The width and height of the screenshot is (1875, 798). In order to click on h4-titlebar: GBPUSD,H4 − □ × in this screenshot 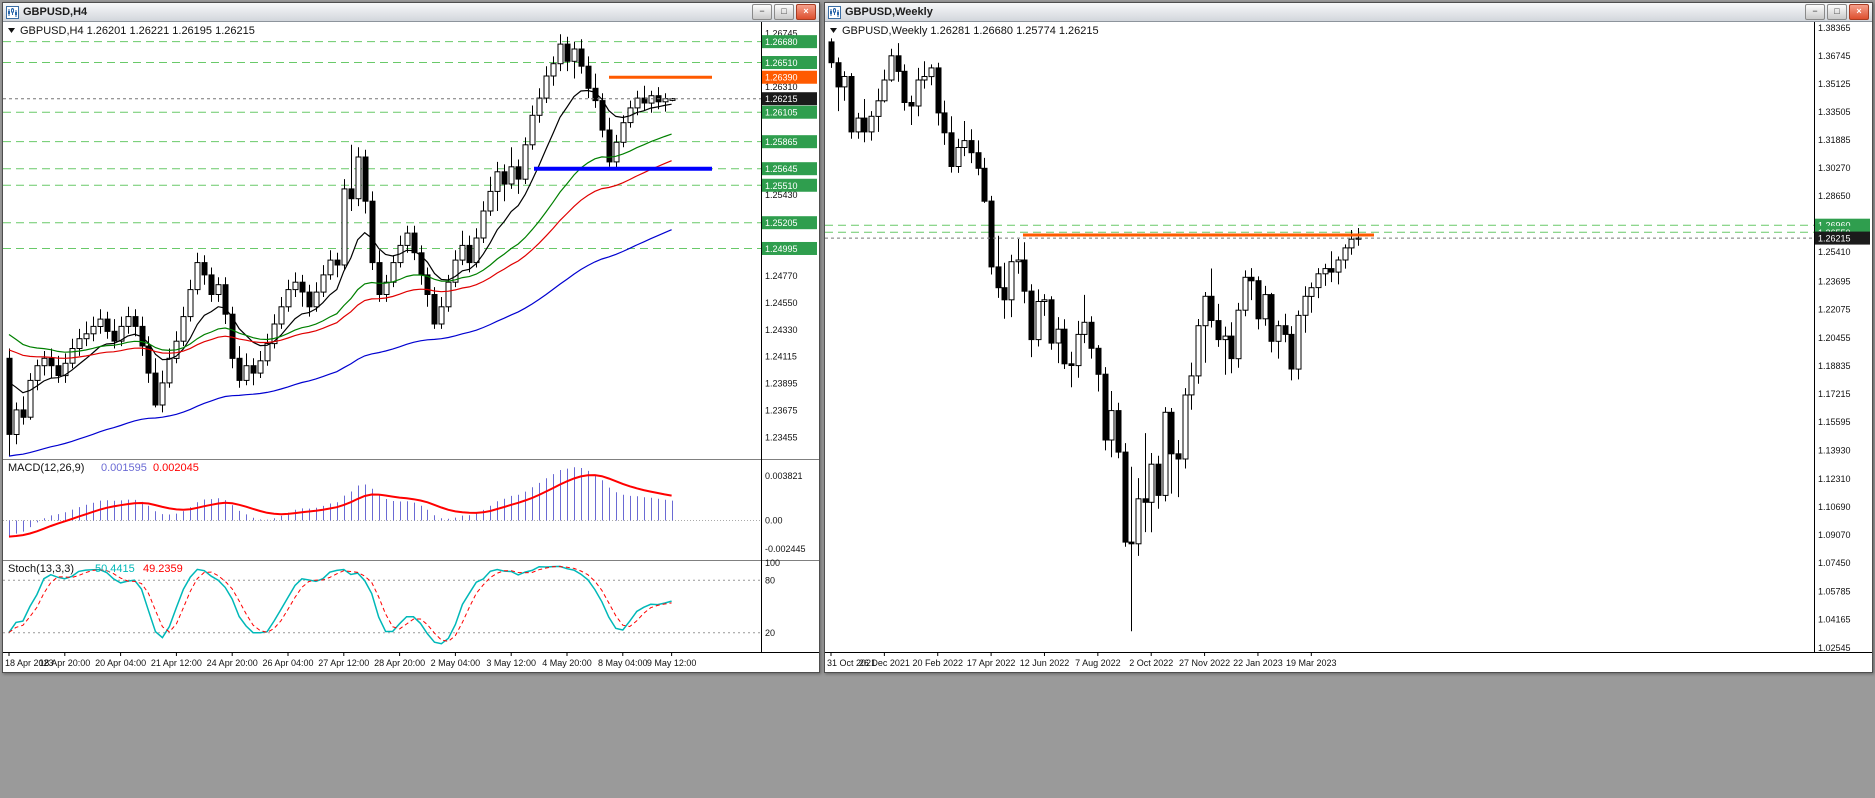, I will do `click(411, 12)`.